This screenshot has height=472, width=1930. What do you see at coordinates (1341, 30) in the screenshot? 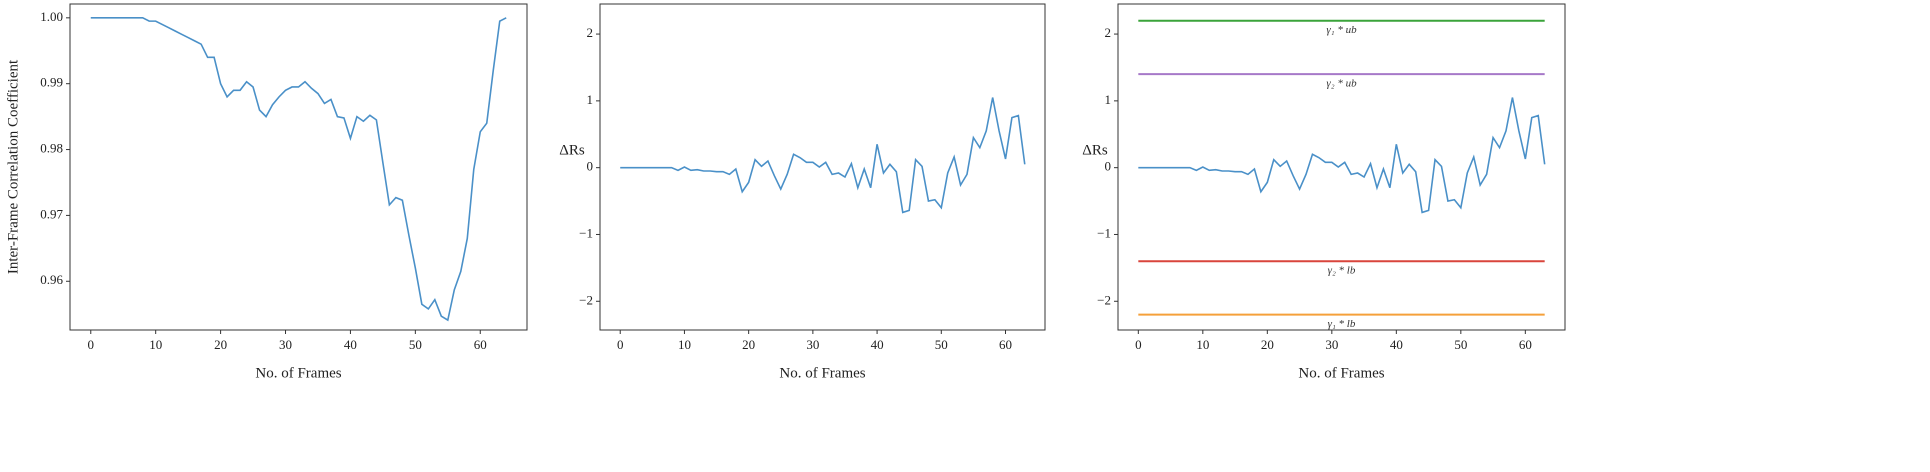
I see `threshold-label: γ₁ * ub` at bounding box center [1341, 30].